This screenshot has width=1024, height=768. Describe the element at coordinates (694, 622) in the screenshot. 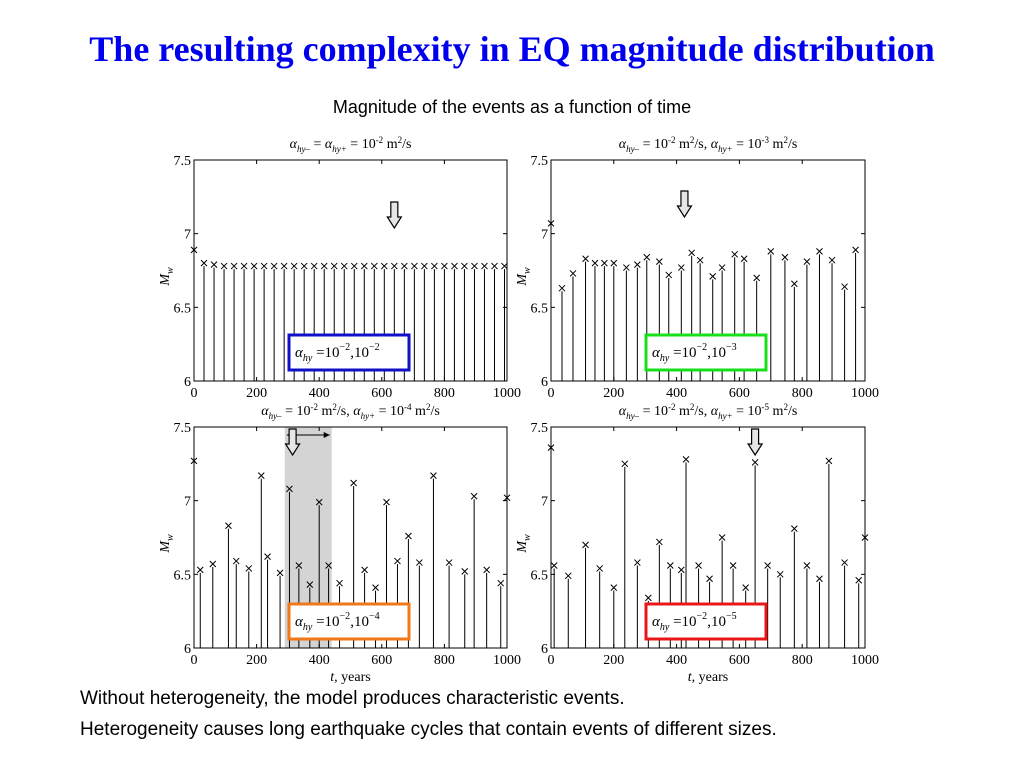

I see `parameter-box-label: αhy =10−2,10−5` at that location.